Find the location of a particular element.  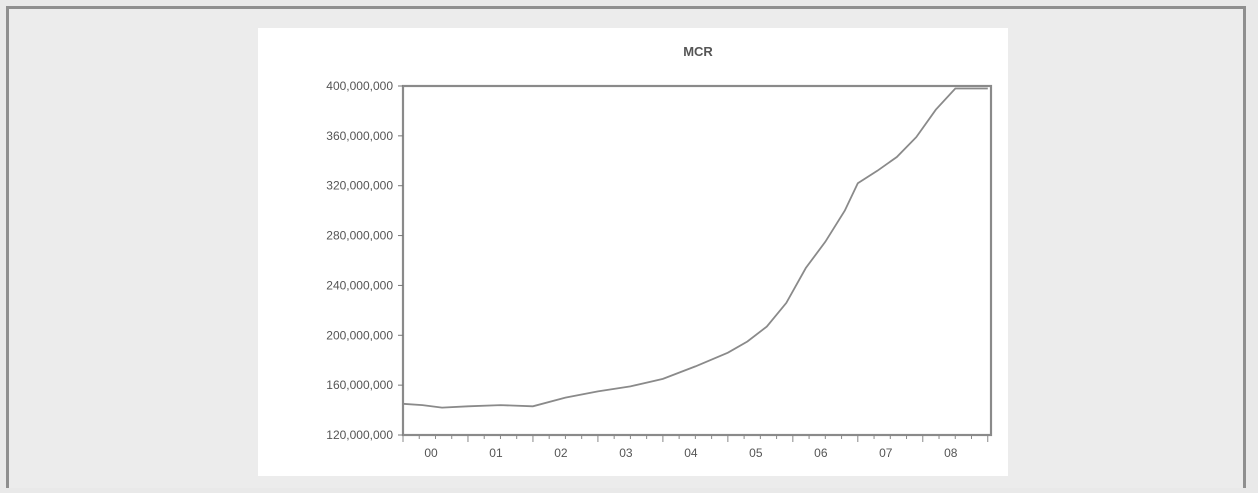

y-tick-label: 360,000,000 is located at coordinates (359, 136).